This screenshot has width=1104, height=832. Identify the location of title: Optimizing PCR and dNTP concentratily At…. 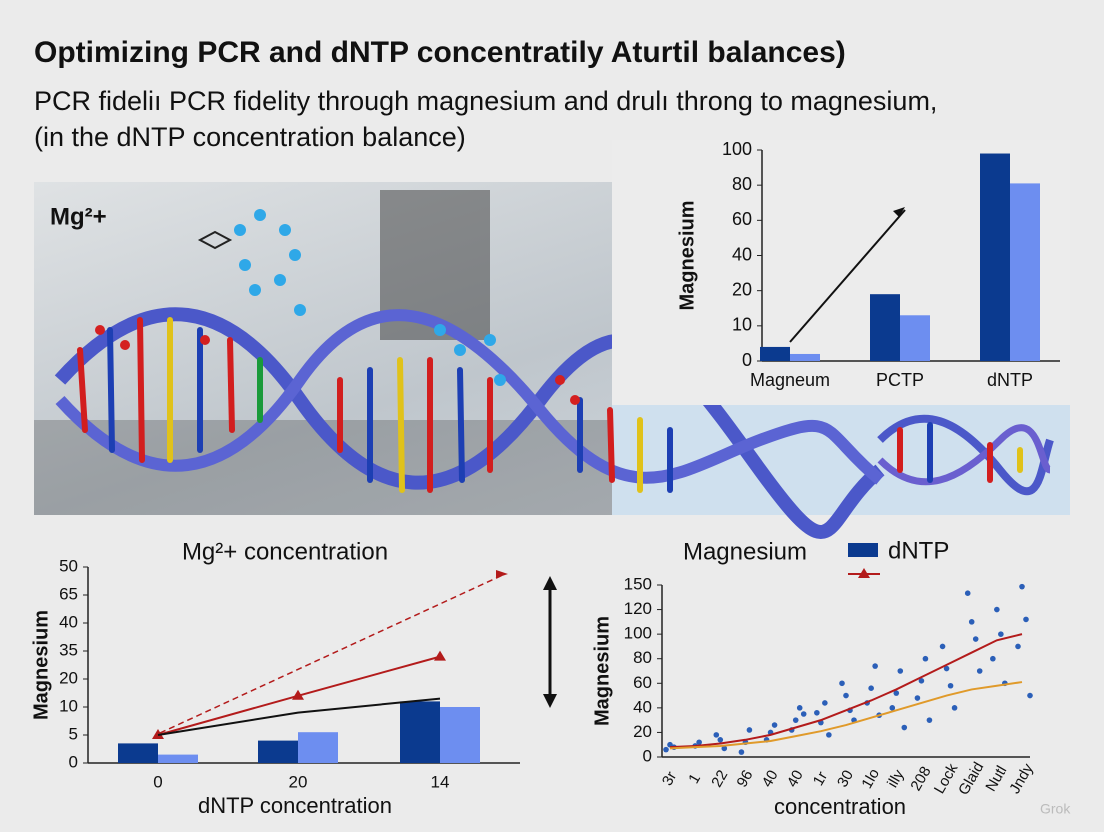
(440, 52).